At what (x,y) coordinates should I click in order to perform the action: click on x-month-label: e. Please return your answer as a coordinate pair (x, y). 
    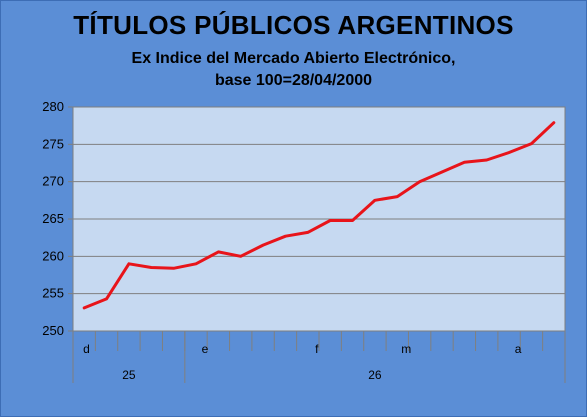
    Looking at the image, I should click on (205, 349).